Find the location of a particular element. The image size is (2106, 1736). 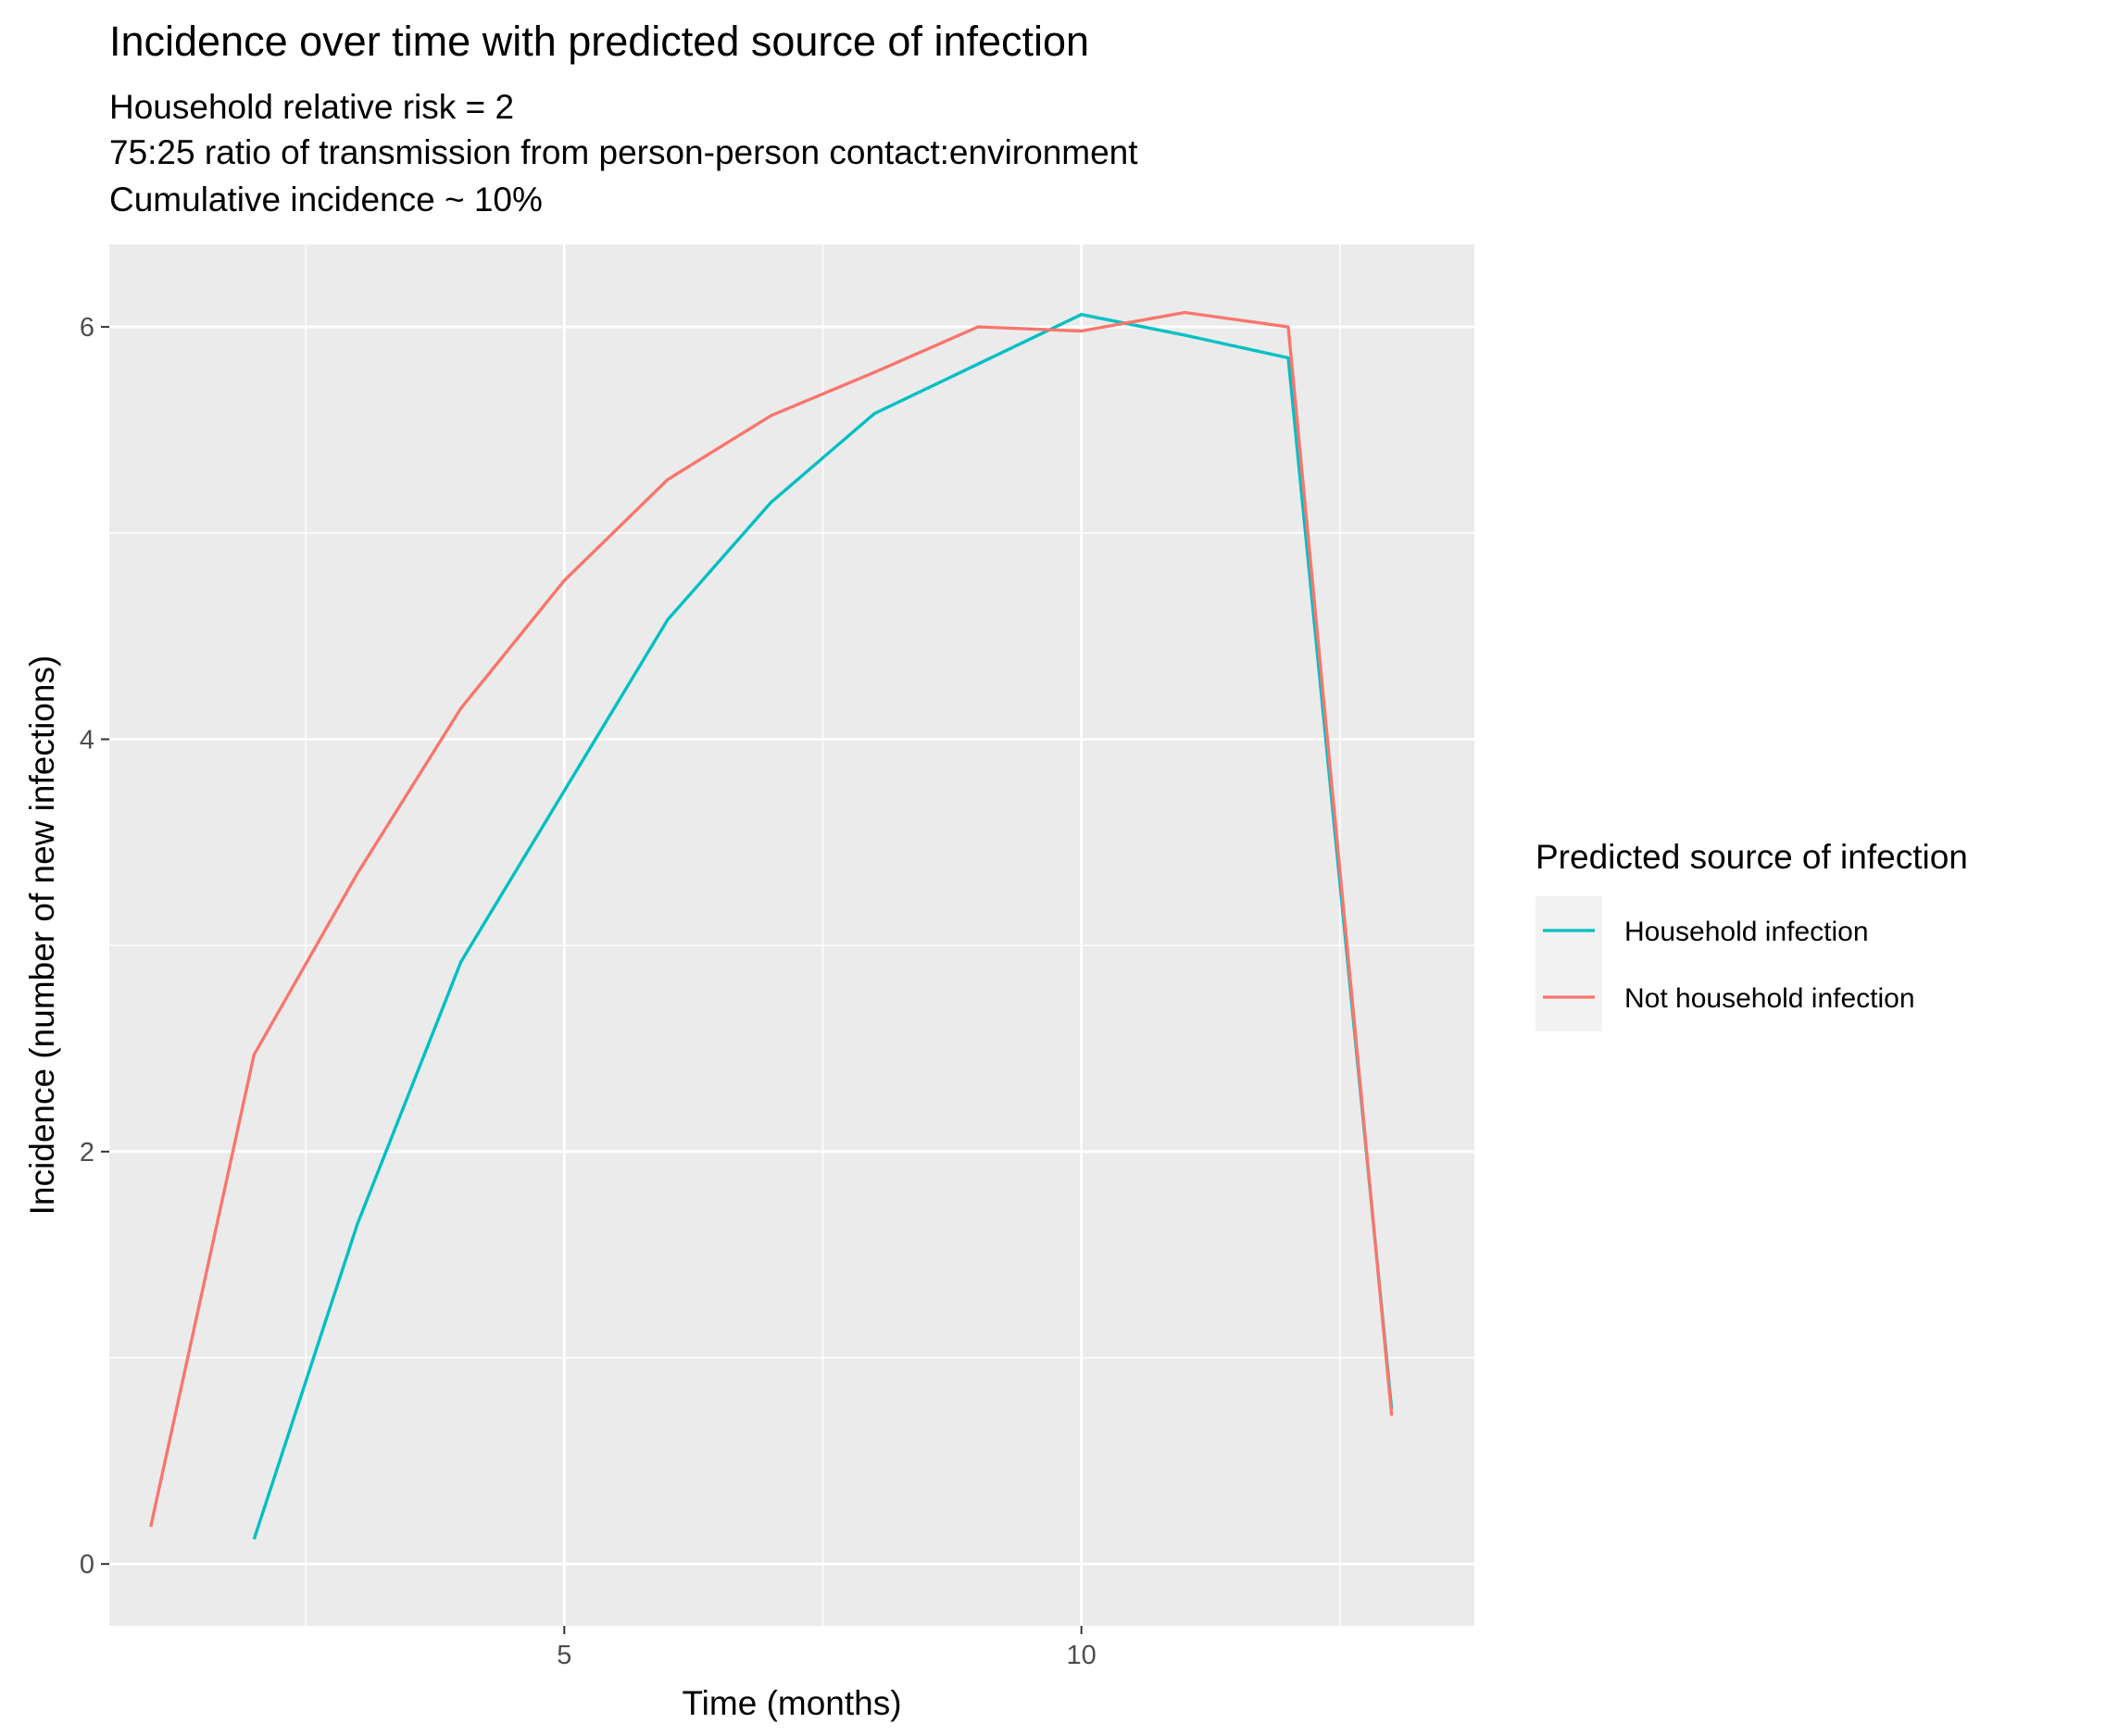

y-tick-label: 2 is located at coordinates (87, 1153).